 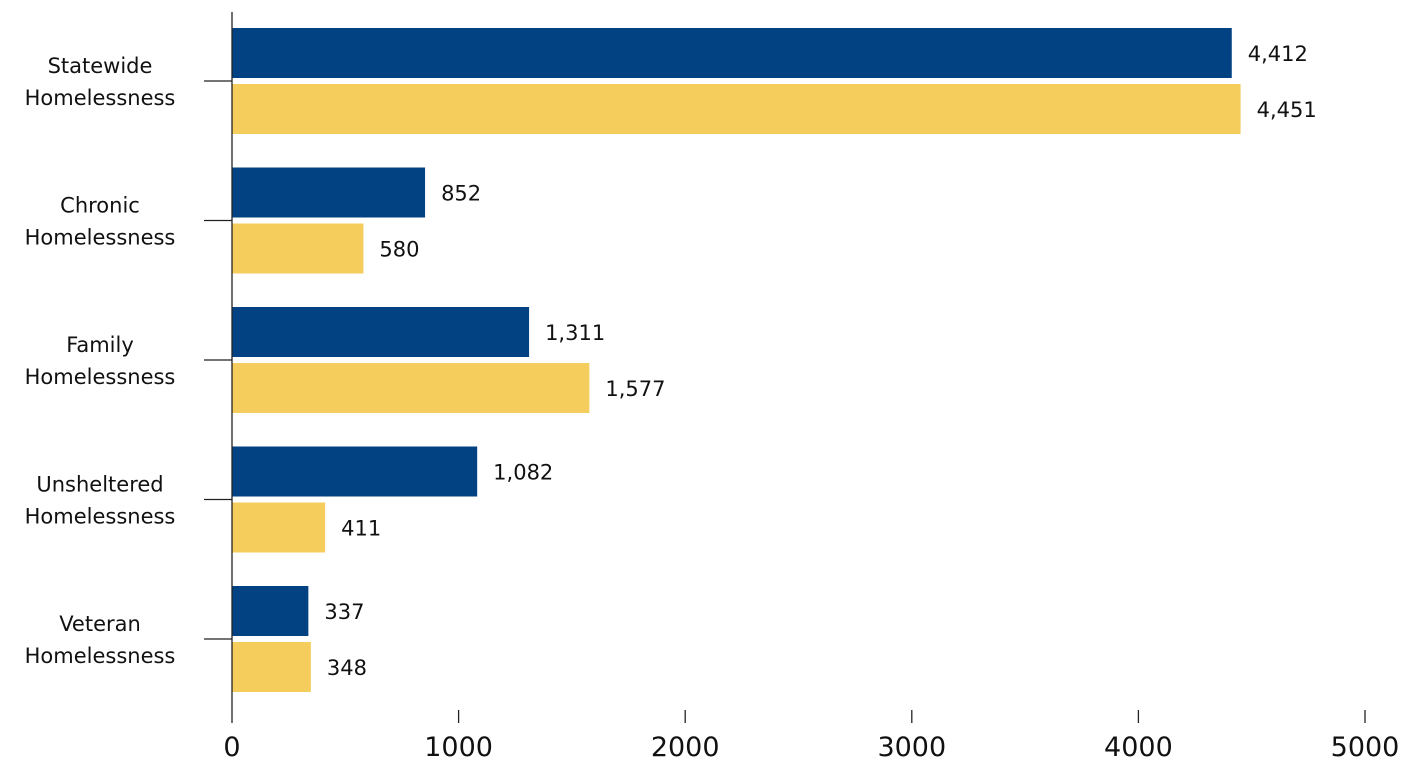 What do you see at coordinates (575, 333) in the screenshot?
I see `value-label-2-series-0: 1,311` at bounding box center [575, 333].